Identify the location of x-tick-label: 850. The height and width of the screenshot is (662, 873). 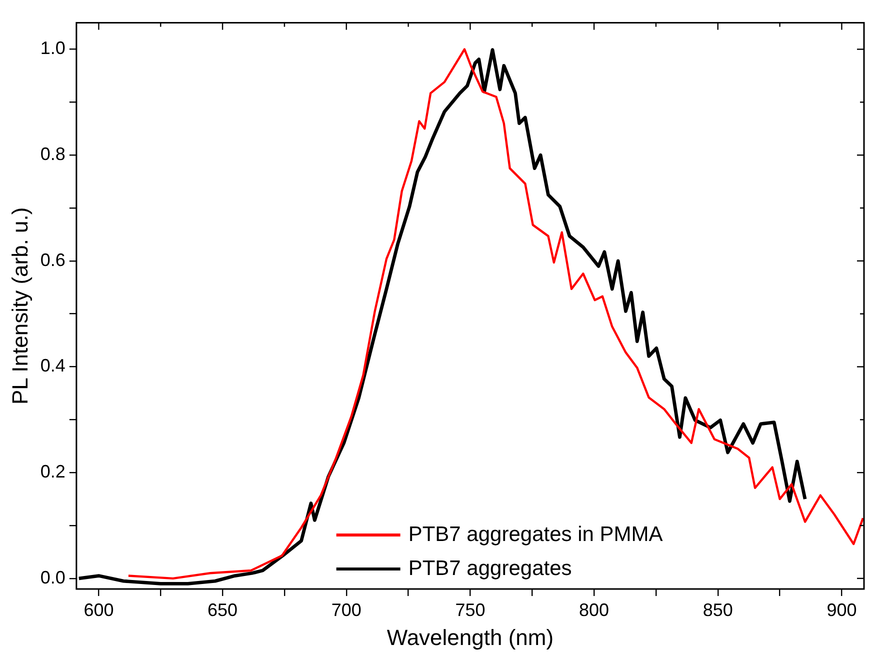
(717, 610).